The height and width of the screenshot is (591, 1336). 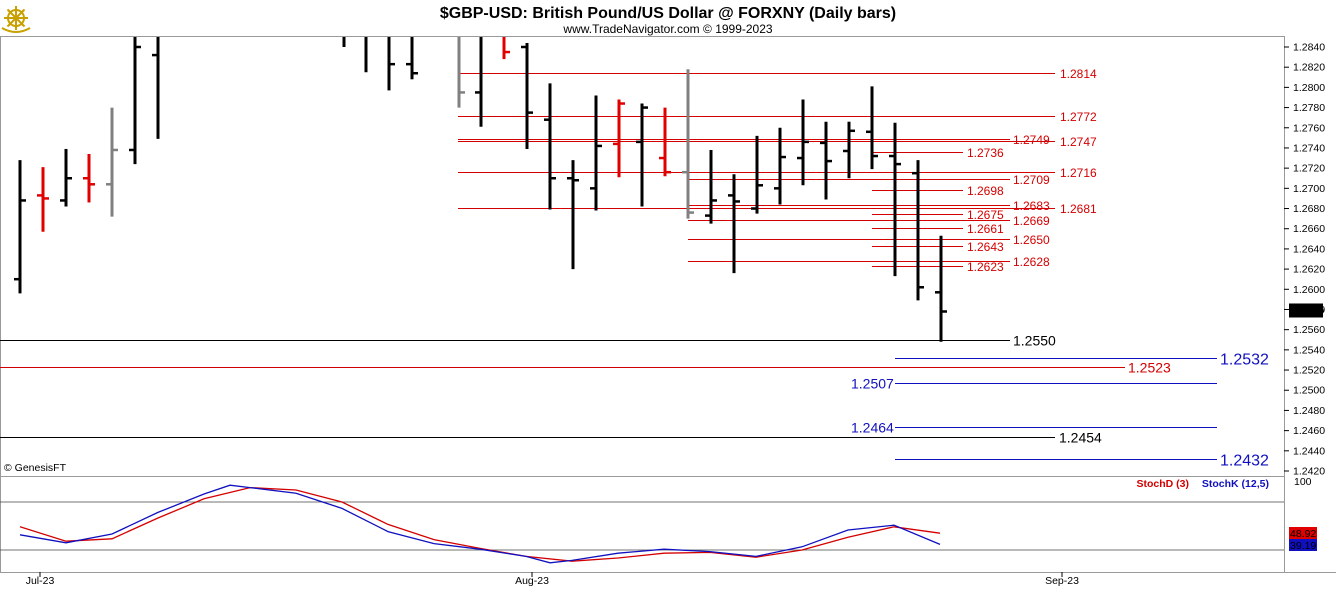 I want to click on last-price-badge, so click(x=1306, y=310).